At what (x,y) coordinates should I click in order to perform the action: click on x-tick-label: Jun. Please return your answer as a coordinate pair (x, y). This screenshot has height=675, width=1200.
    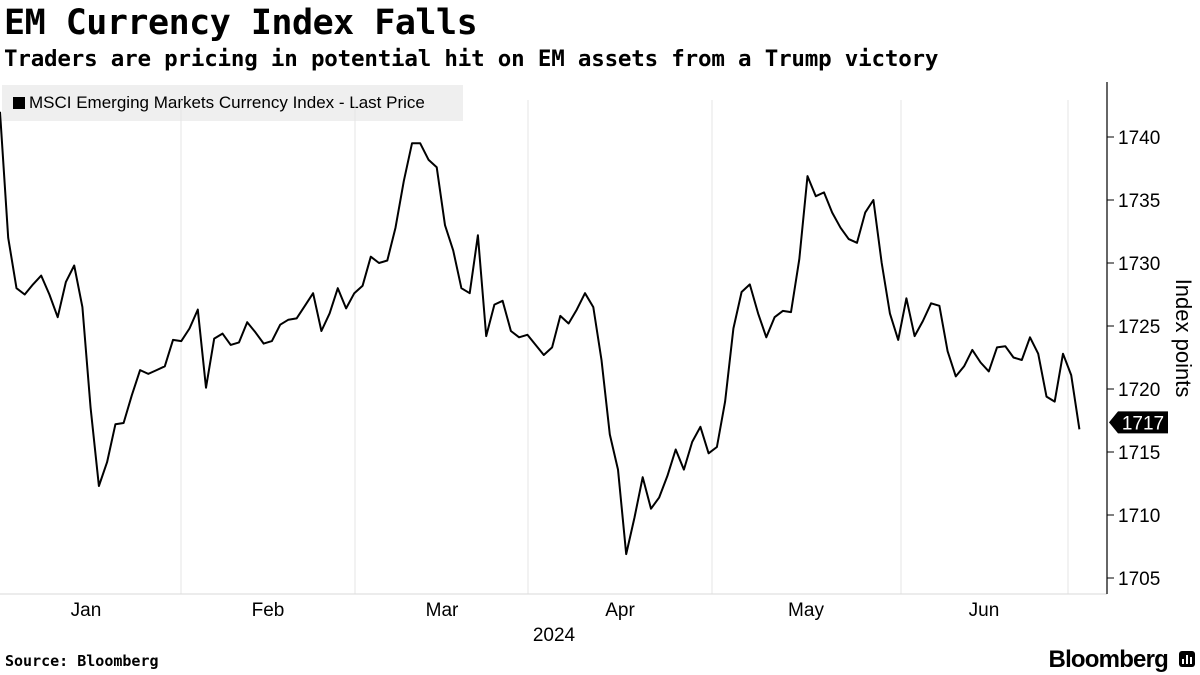
    Looking at the image, I should click on (984, 610).